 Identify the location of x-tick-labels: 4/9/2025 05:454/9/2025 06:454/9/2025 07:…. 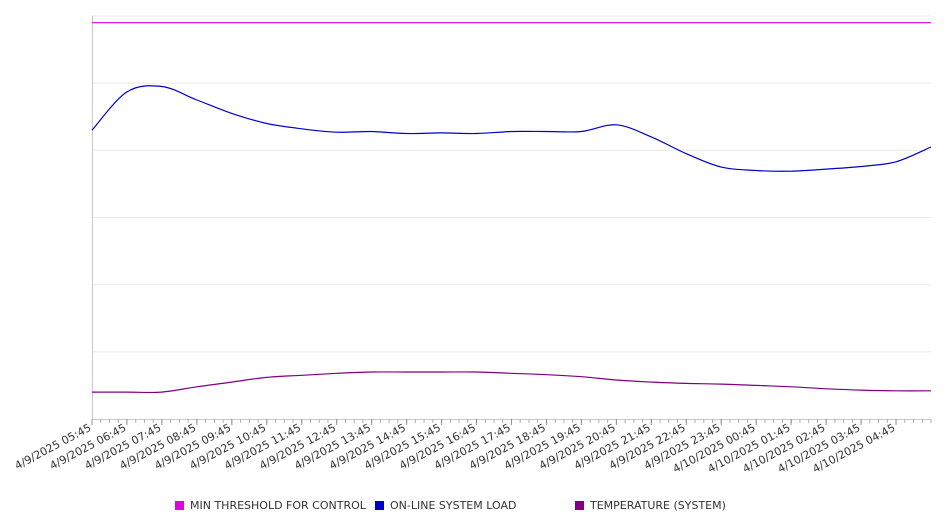
(455, 447).